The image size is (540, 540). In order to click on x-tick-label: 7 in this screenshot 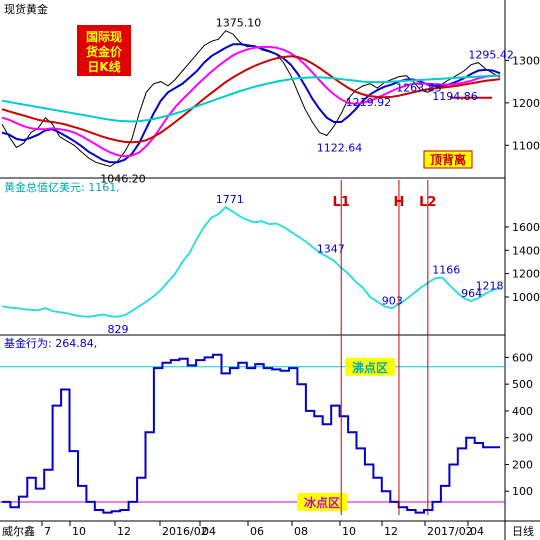, I will do `click(47, 531)`.